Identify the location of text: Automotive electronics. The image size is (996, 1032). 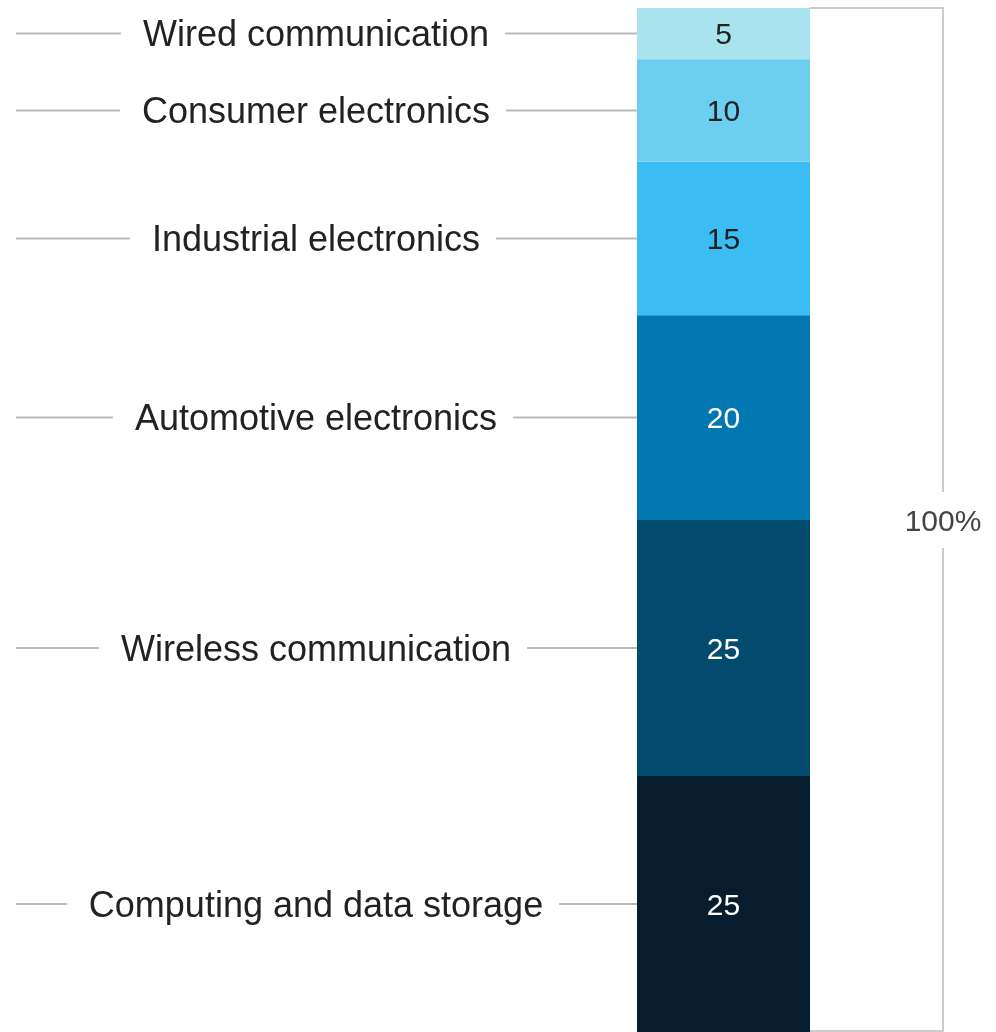
(316, 418).